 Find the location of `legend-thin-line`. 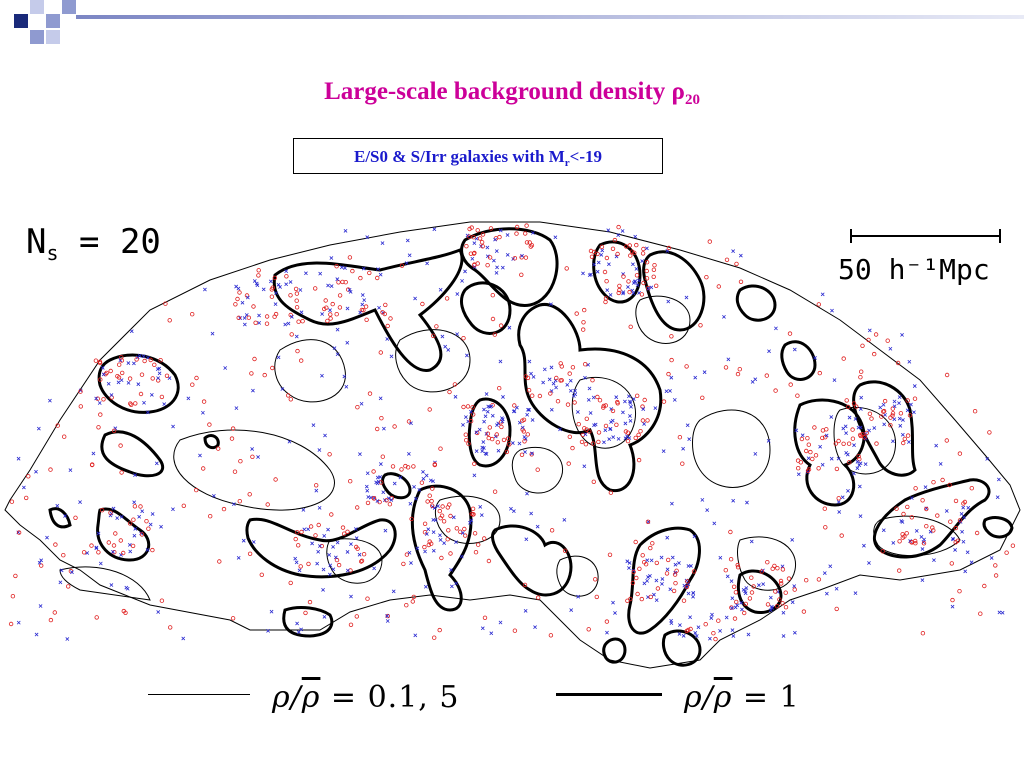

legend-thin-line is located at coordinates (199, 694).